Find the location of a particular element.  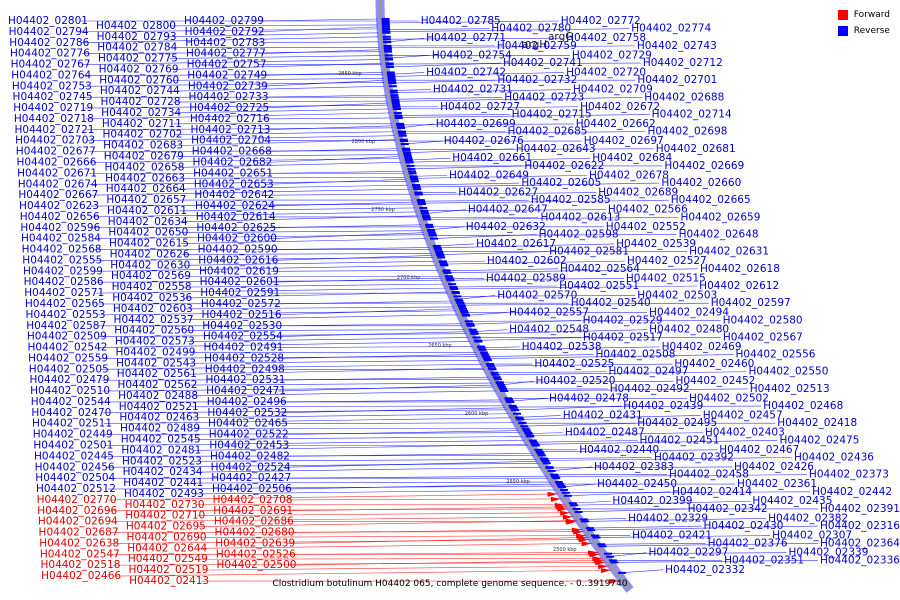

gene-label: H04402_02456 is located at coordinates (75, 467).